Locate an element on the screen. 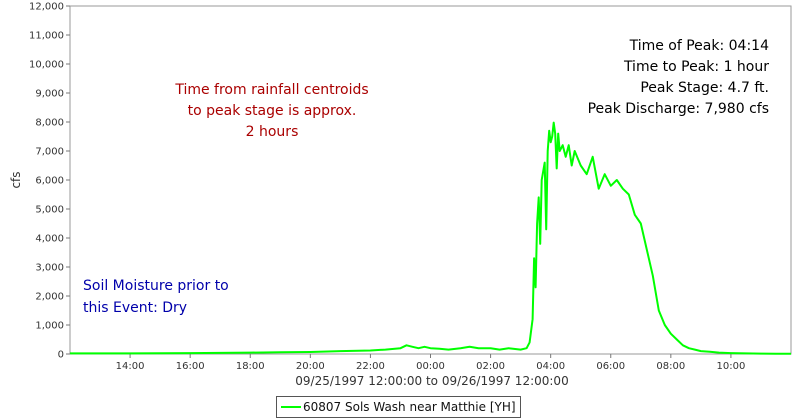 The height and width of the screenshot is (420, 800). soil-moisture-annotation: Soil Moisture prior to this Event: Dry is located at coordinates (156, 297).